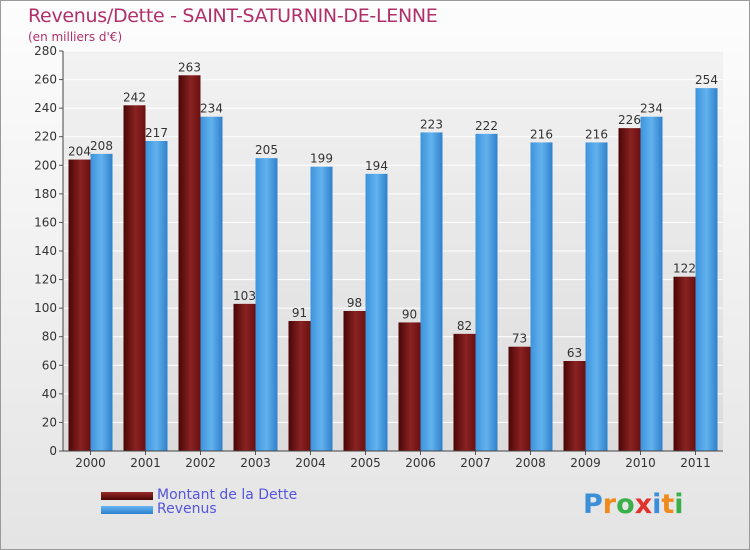  What do you see at coordinates (187, 509) in the screenshot?
I see `legend-label-revenus: Revenus` at bounding box center [187, 509].